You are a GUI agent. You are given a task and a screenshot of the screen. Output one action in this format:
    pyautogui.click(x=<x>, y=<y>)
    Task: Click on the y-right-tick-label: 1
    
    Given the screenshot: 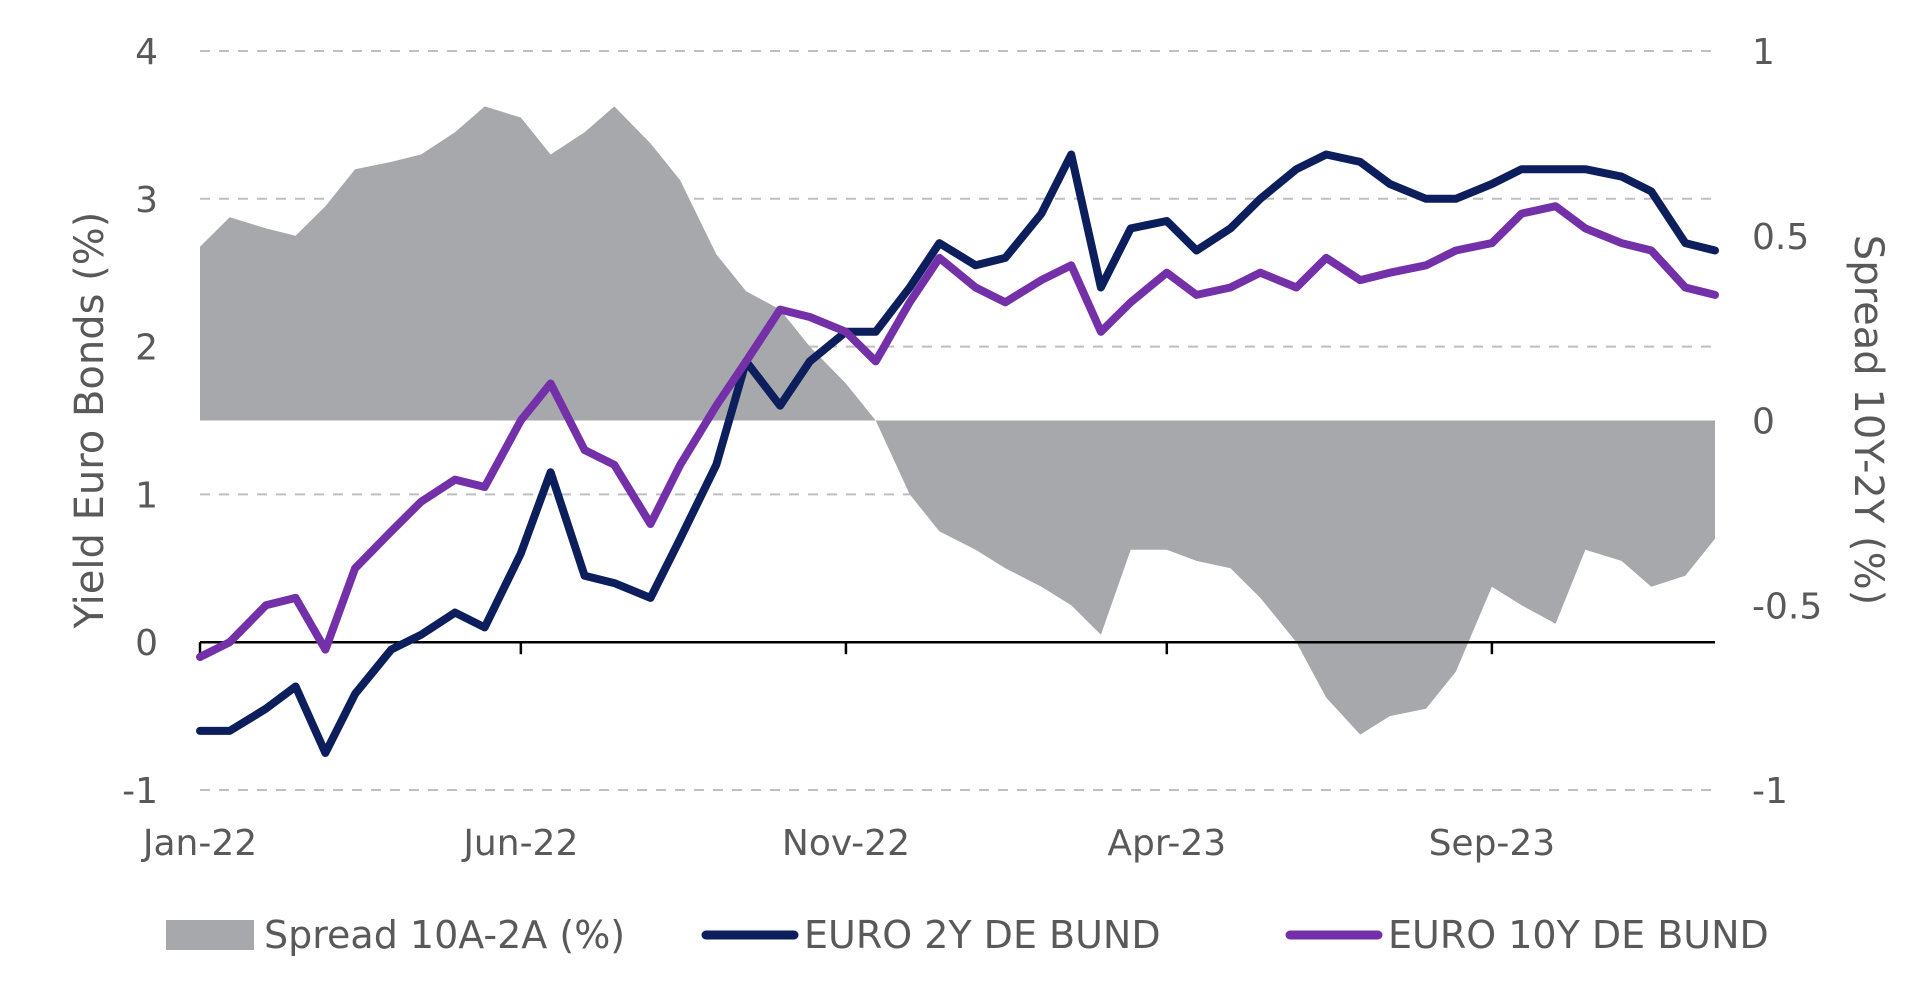 What is the action you would take?
    pyautogui.click(x=1763, y=52)
    